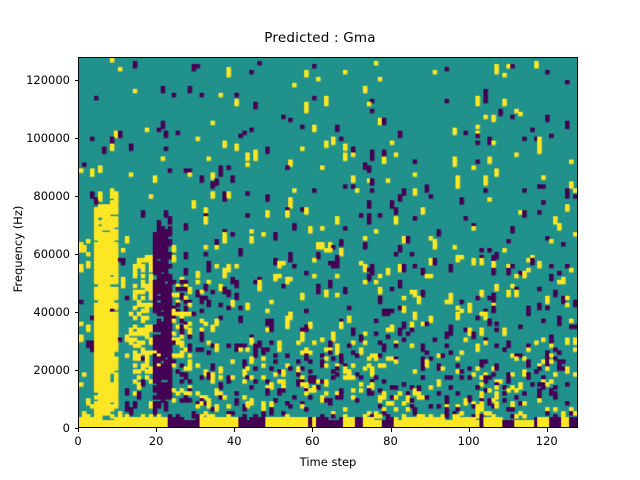  Describe the element at coordinates (156, 441) in the screenshot. I see `x-tick-label: 20` at that location.